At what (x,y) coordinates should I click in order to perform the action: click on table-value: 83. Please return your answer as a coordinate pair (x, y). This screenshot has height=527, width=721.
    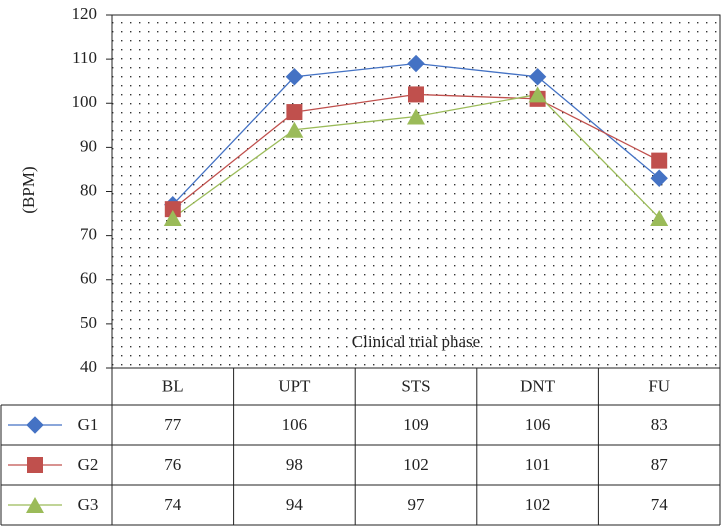
    Looking at the image, I should click on (659, 424).